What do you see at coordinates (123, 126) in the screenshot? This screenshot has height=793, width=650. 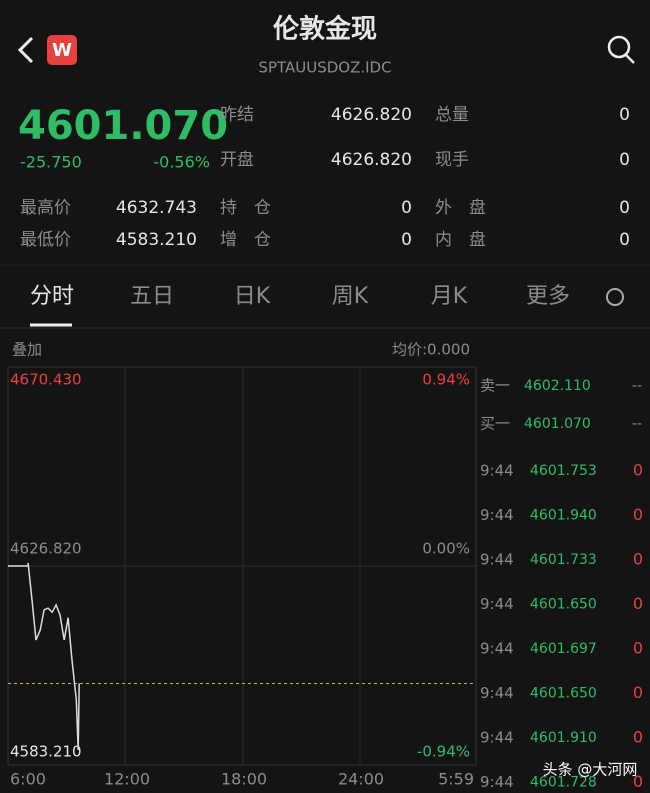 I see `price: 4601.070` at bounding box center [123, 126].